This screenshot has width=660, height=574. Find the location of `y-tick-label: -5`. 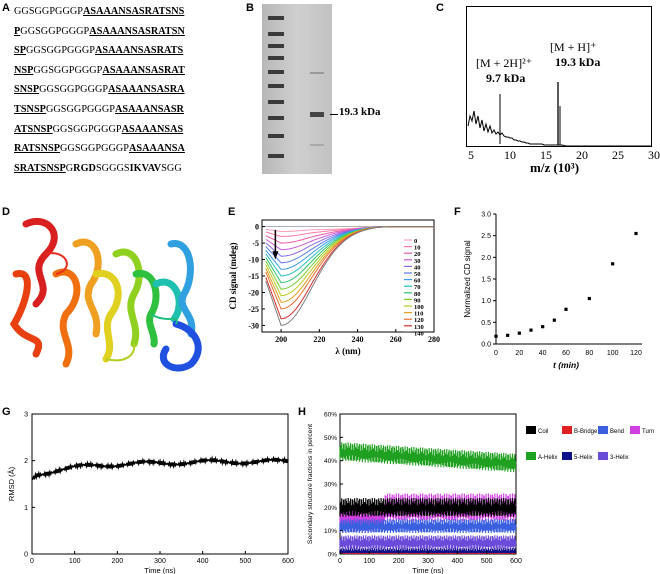

y-tick-label: -5 is located at coordinates (255, 243).